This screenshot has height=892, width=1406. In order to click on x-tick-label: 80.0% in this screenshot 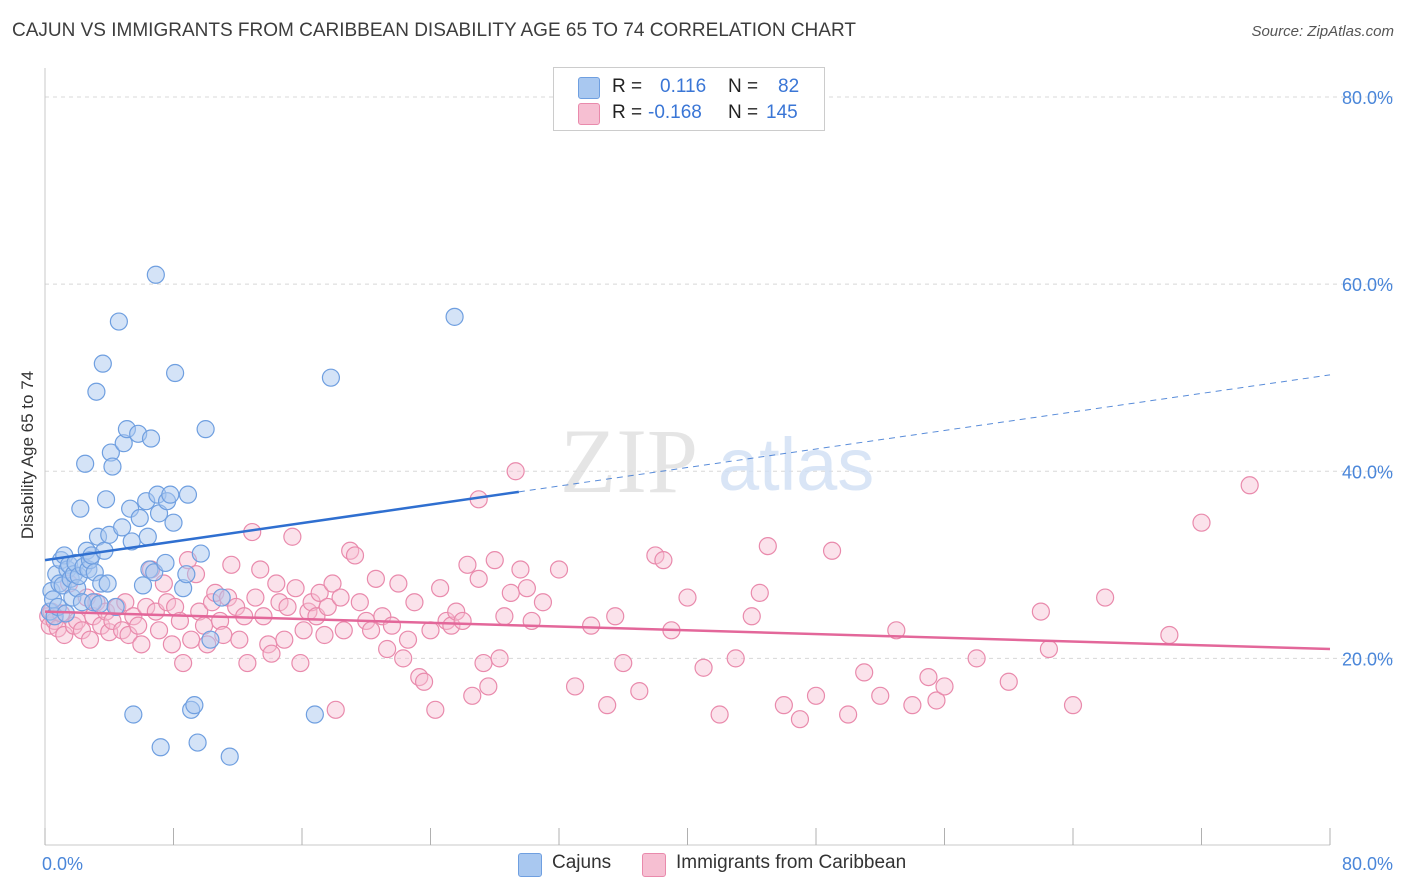, I will do `click(1367, 864)`.